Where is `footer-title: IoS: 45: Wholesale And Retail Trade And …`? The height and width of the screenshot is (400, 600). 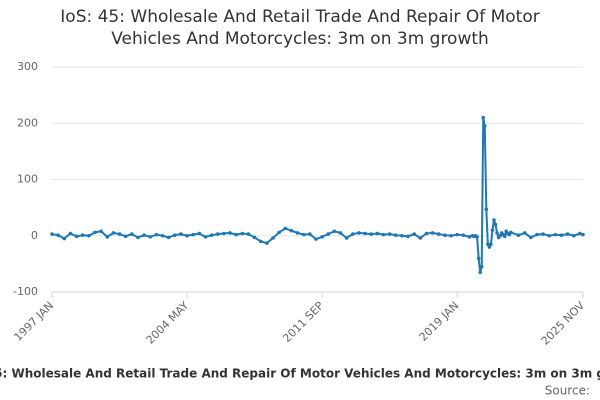 footer-title: IoS: 45: Wholesale And Retail Trade And … is located at coordinates (300, 374).